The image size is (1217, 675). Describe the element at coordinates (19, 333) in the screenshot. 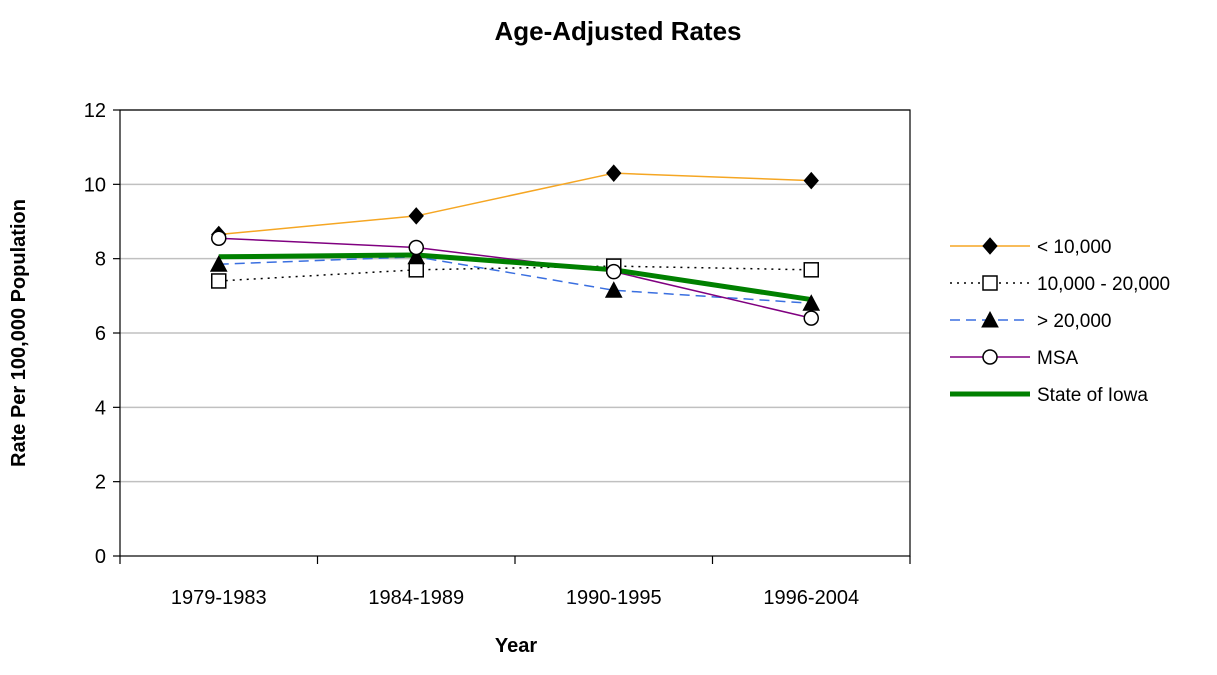

I see `y-axis-title: Rate Per 100,000 Population` at that location.